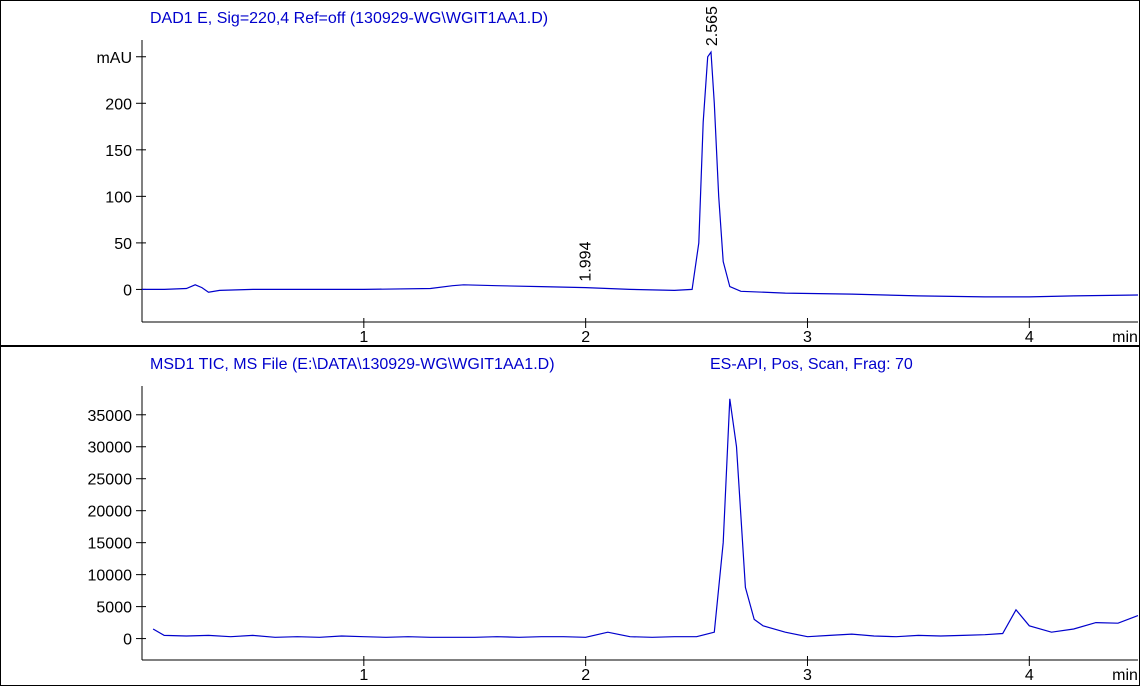 Image resolution: width=1140 pixels, height=686 pixels. What do you see at coordinates (585, 261) in the screenshot?
I see `peak-label: 1.994` at bounding box center [585, 261].